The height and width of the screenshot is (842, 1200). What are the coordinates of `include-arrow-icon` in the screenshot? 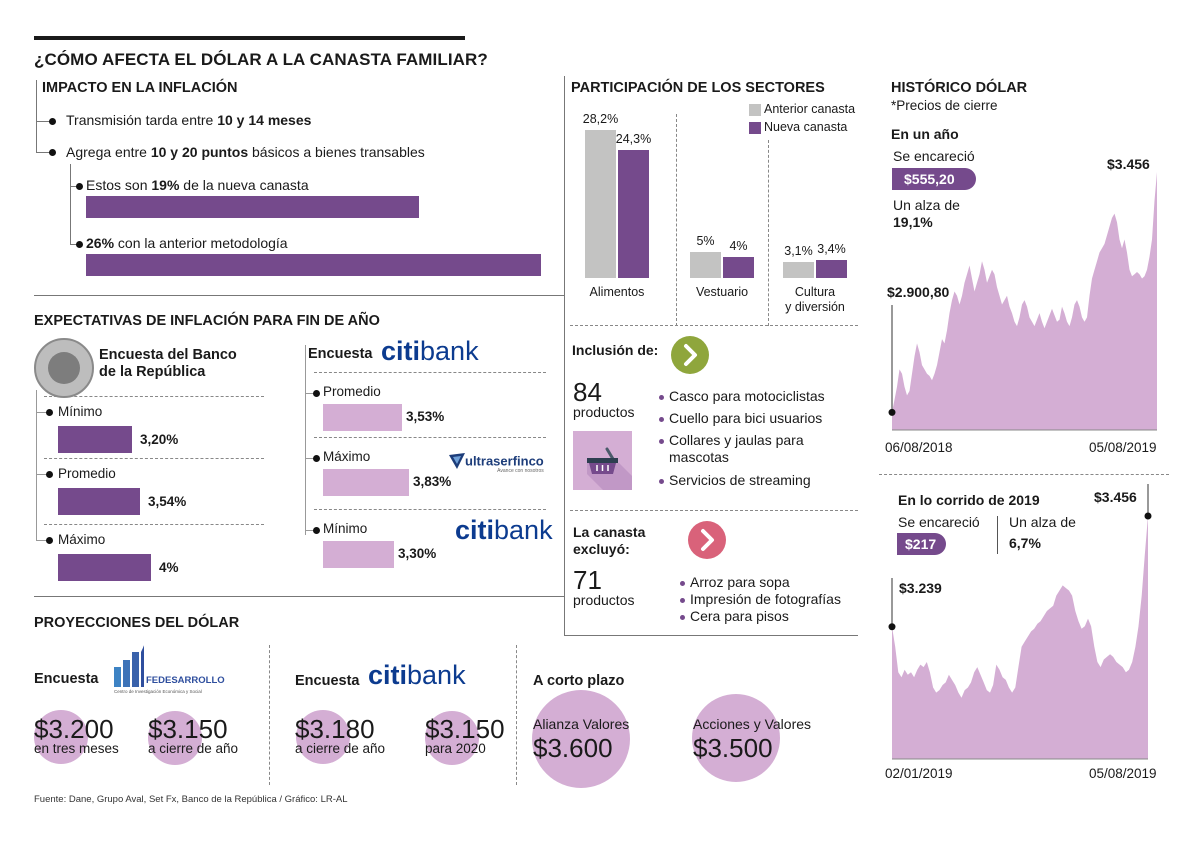 It's located at (690, 355).